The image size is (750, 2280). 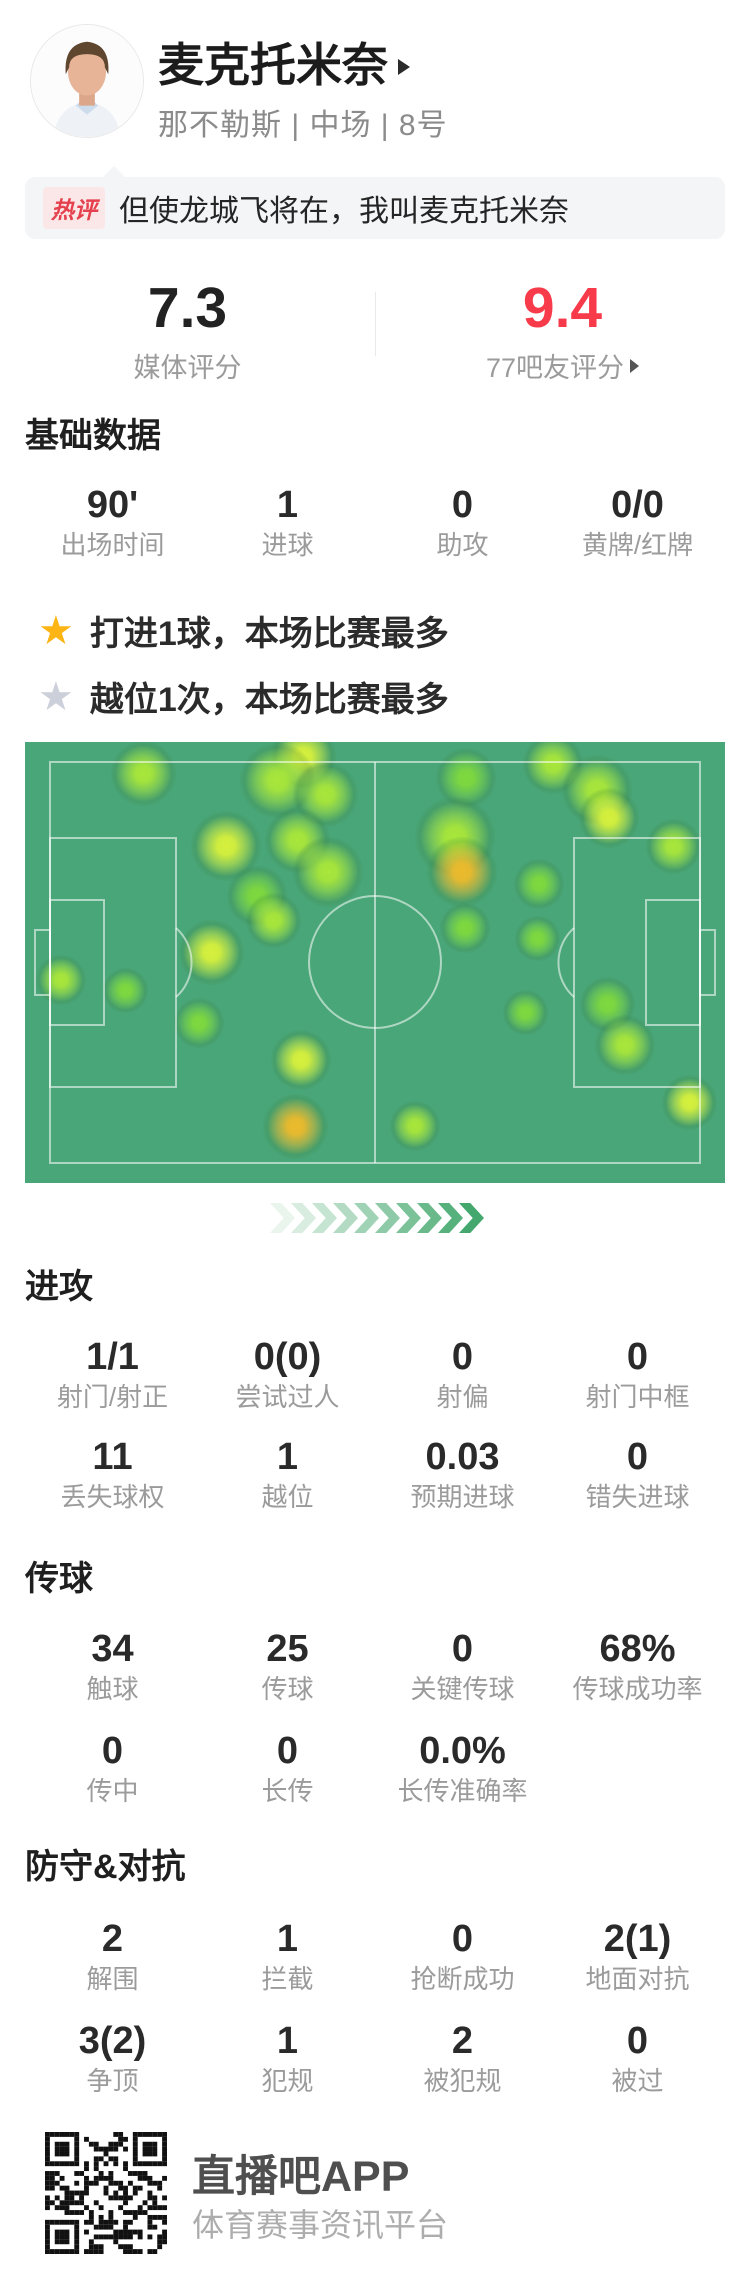 What do you see at coordinates (562, 308) in the screenshot?
I see `fans-rating-value: 9.4` at bounding box center [562, 308].